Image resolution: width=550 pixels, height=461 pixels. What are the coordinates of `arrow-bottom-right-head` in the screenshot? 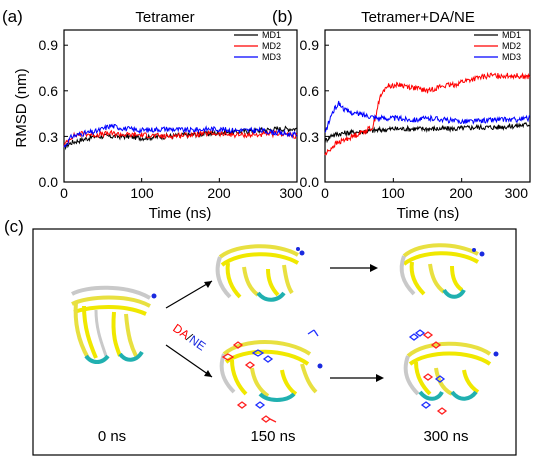 It's located at (380, 378).